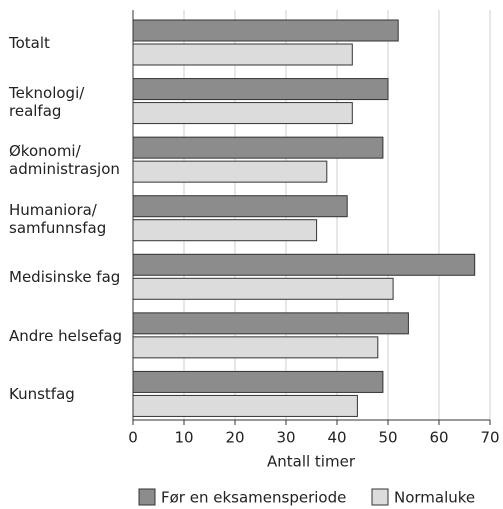 This screenshot has width=503, height=509. I want to click on category-label: Andre helsefag, so click(66, 335).